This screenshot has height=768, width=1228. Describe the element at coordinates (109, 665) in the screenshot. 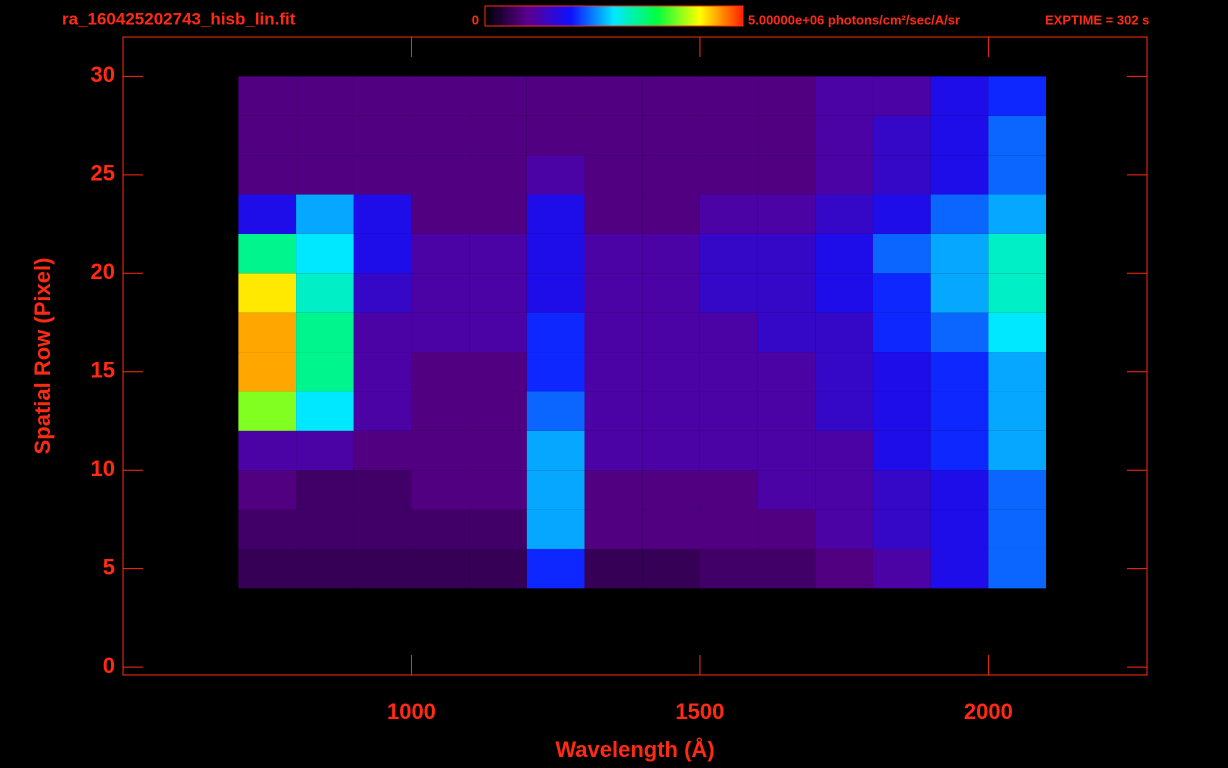

I see `y-tick-label: 0` at that location.